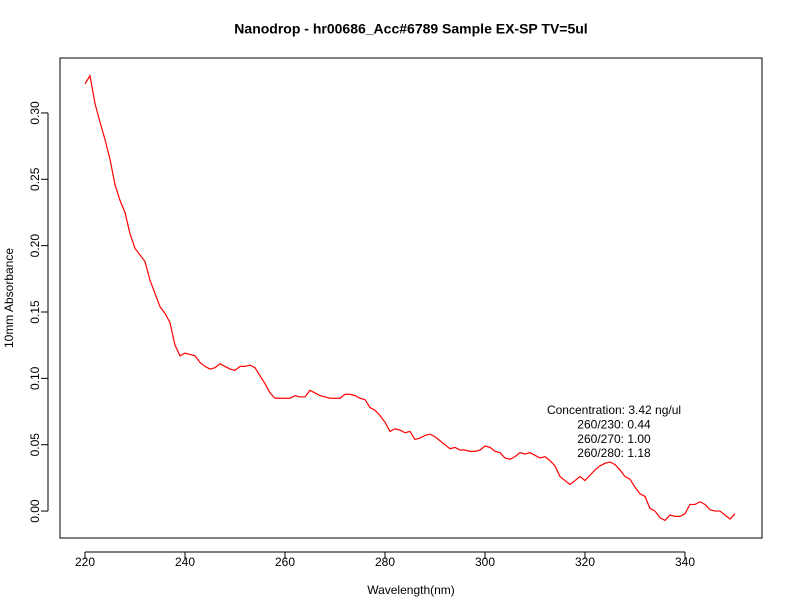 This screenshot has width=792, height=612. What do you see at coordinates (9, 298) in the screenshot?
I see `y-axis-label: 10mm Absorbance` at bounding box center [9, 298].